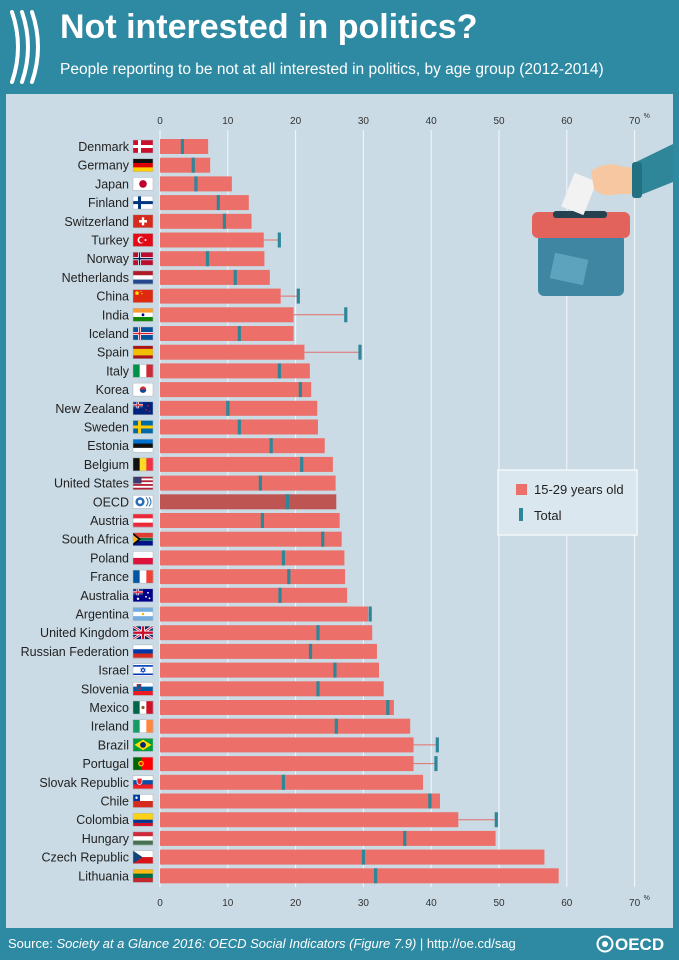 Image resolution: width=679 pixels, height=960 pixels. What do you see at coordinates (467, 943) in the screenshot?
I see `source-link: | http://oe.cd/sag` at bounding box center [467, 943].